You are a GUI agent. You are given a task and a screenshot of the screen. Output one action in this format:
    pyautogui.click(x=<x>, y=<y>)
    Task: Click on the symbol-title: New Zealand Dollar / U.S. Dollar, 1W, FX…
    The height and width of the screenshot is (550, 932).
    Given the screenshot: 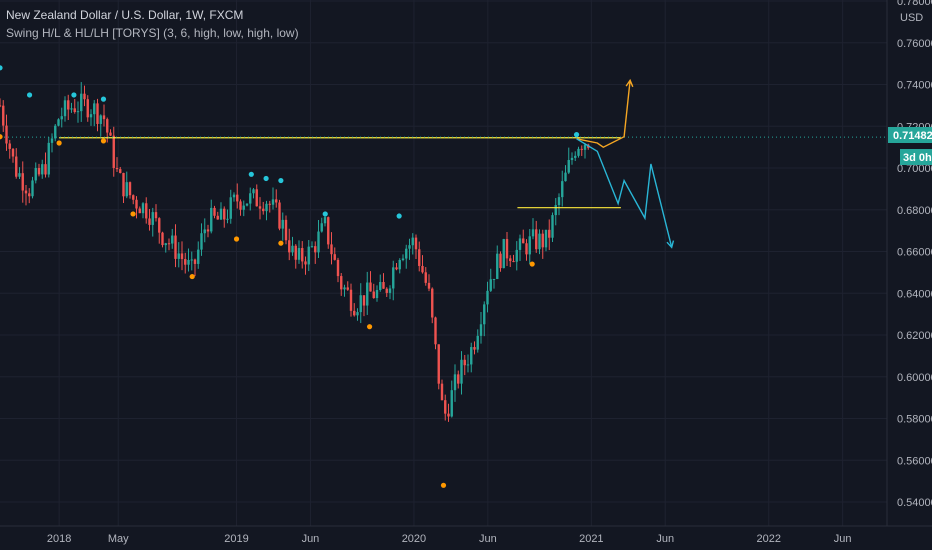 What is the action you would take?
    pyautogui.click(x=125, y=15)
    